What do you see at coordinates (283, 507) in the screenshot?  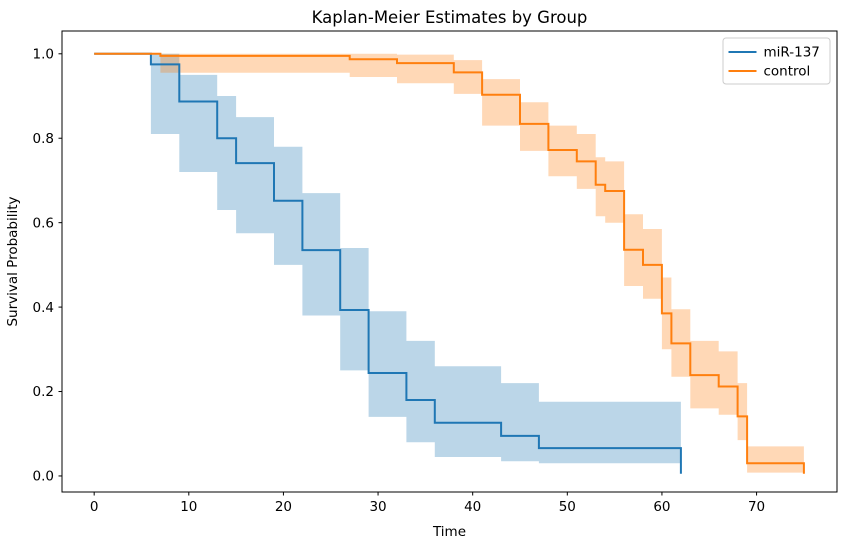 I see `x-tick-label-20: 20` at bounding box center [283, 507].